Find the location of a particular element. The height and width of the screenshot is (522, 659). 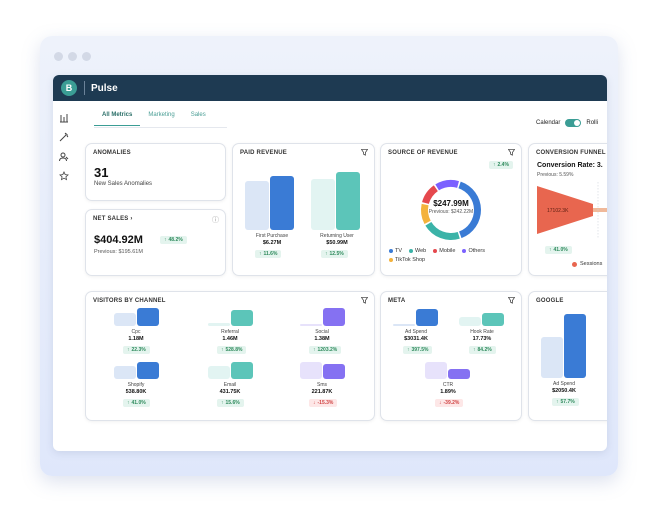

donut-slice-web is located at coordinates (442, 230).